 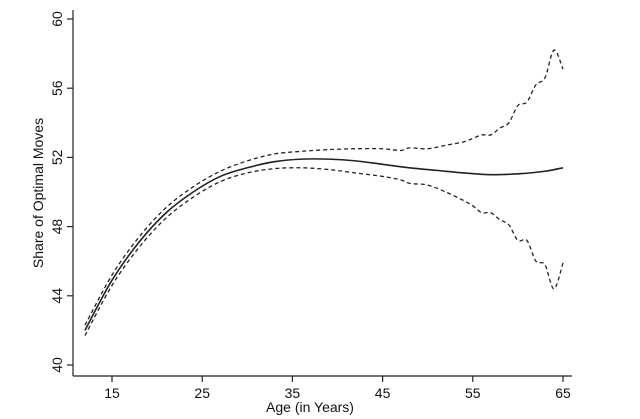 I want to click on y-tick-label: 56, so click(x=57, y=88).